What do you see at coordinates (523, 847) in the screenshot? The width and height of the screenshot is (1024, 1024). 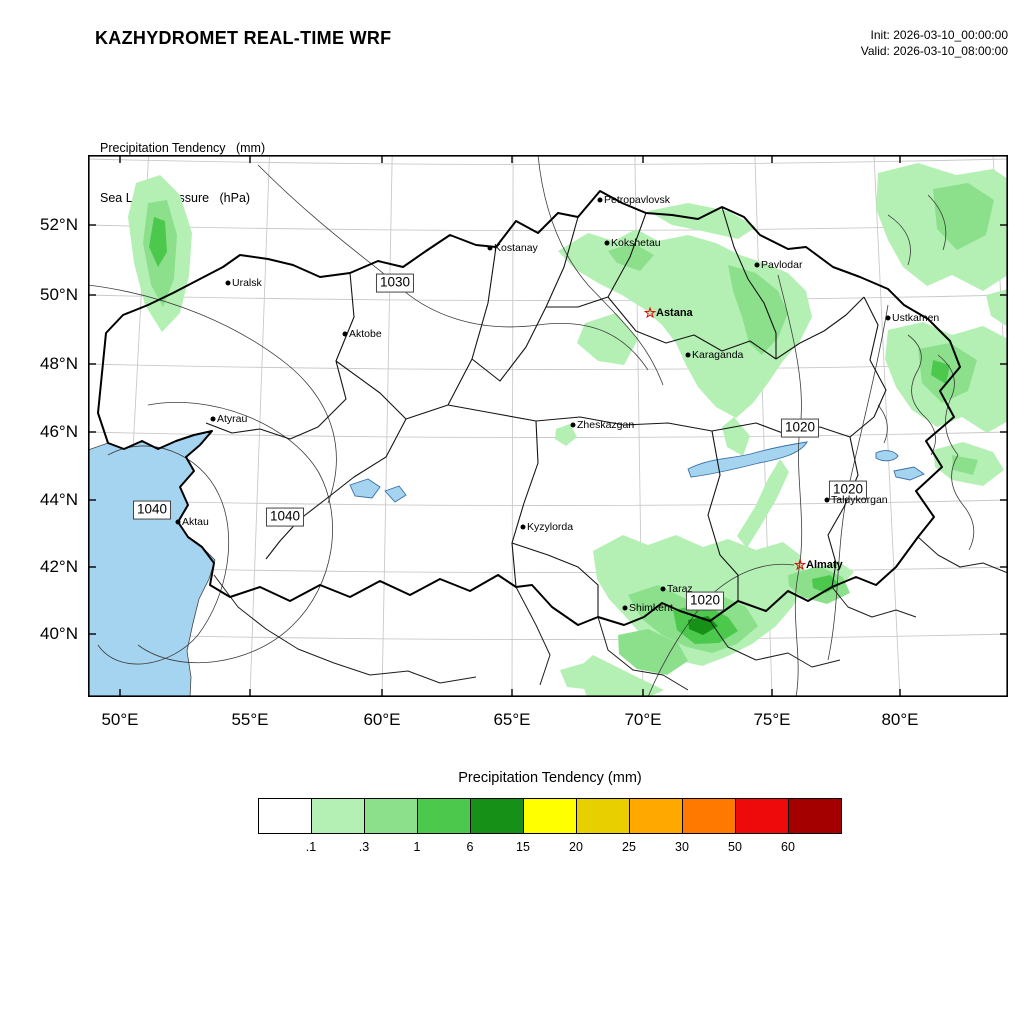 I see `legend-tick-label: 15` at bounding box center [523, 847].